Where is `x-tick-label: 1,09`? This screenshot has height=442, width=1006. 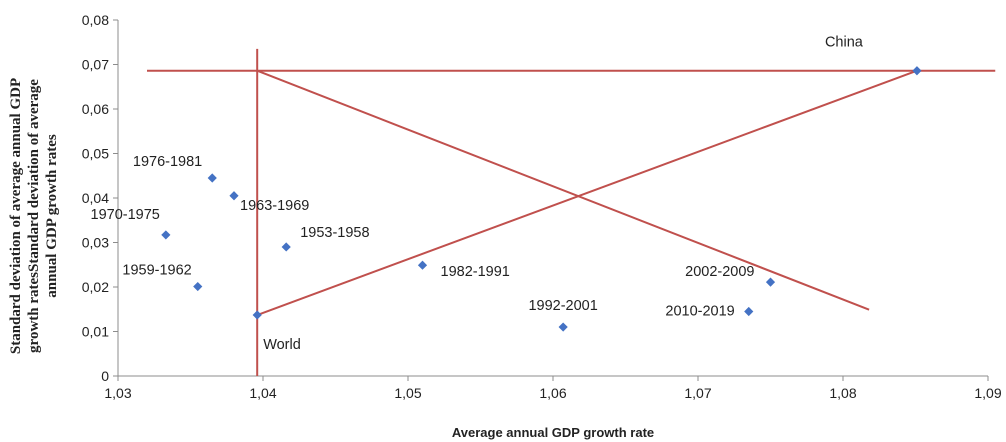
x-tick-label: 1,09 is located at coordinates (987, 393).